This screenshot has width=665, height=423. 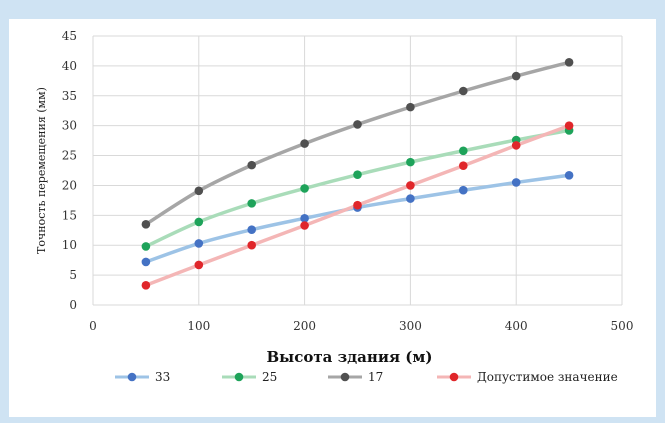 I want to click on chart-legend: 33 25 17 Допустимое значение, so click(x=366, y=377).